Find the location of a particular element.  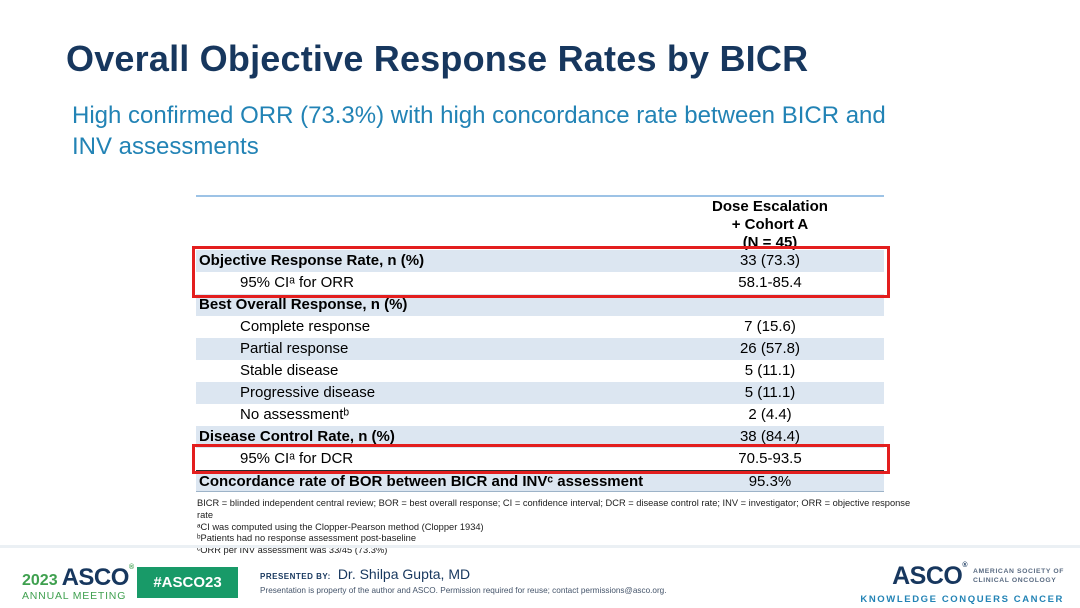

hashtag-badge: #ASCO23 is located at coordinates (187, 582).